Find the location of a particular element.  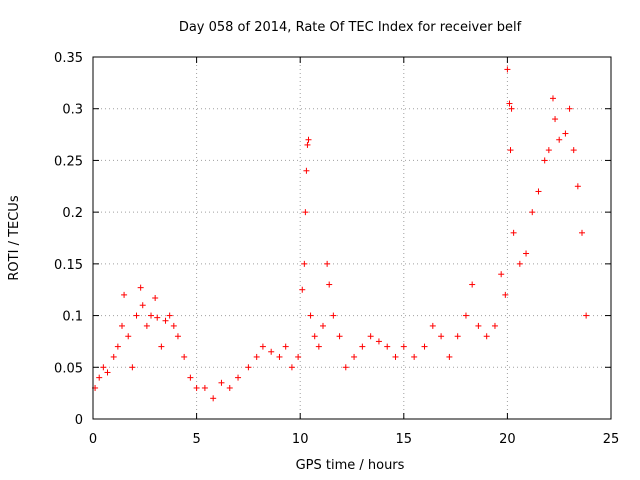

y-tick-label: 0.05 is located at coordinates (68, 368).